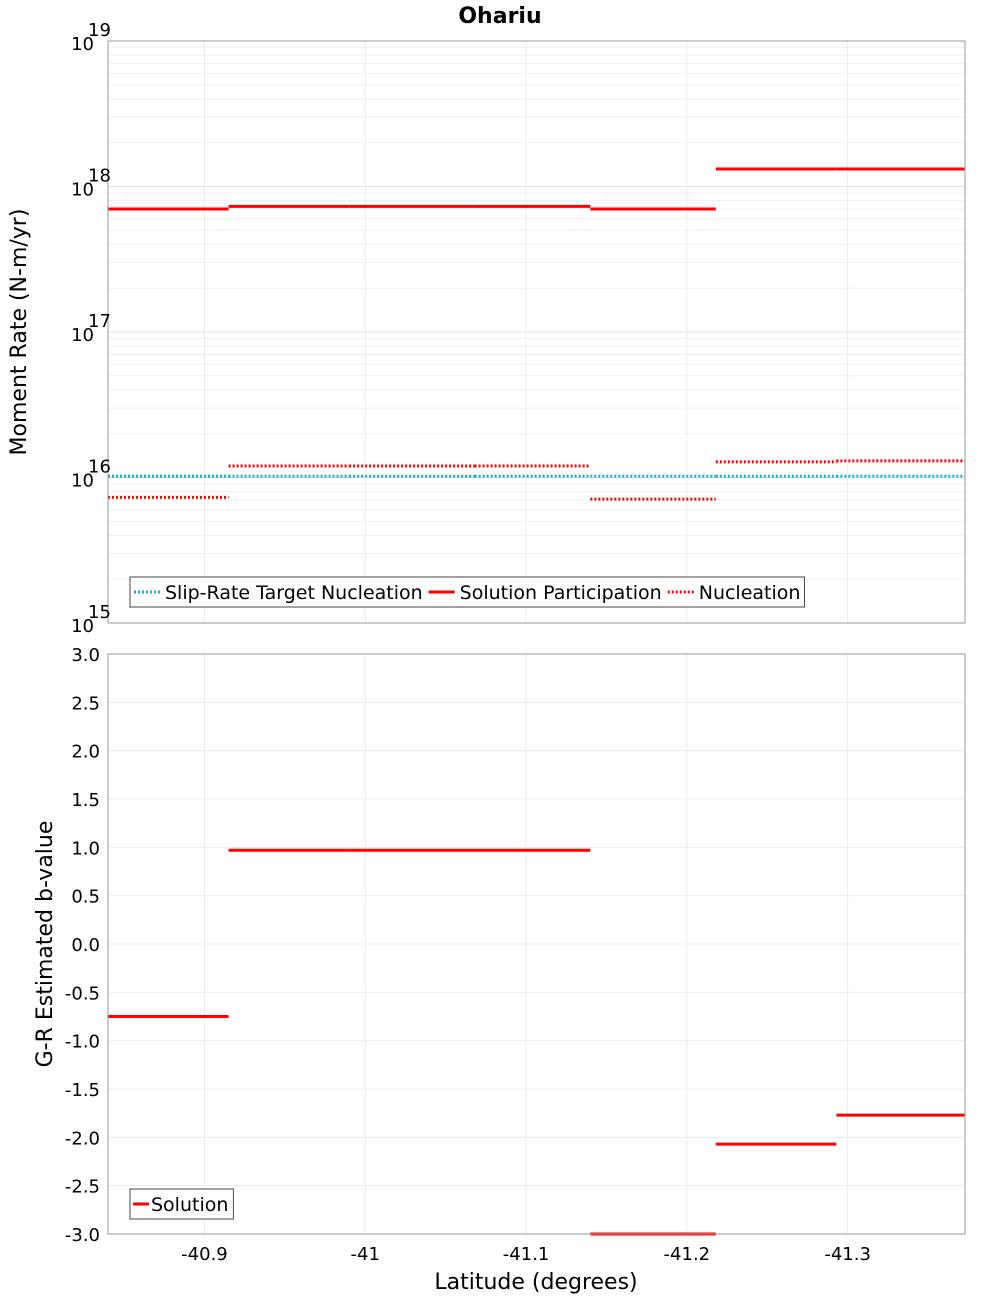  Describe the element at coordinates (99, 467) in the screenshot. I see `tick-exponent: 16` at that location.